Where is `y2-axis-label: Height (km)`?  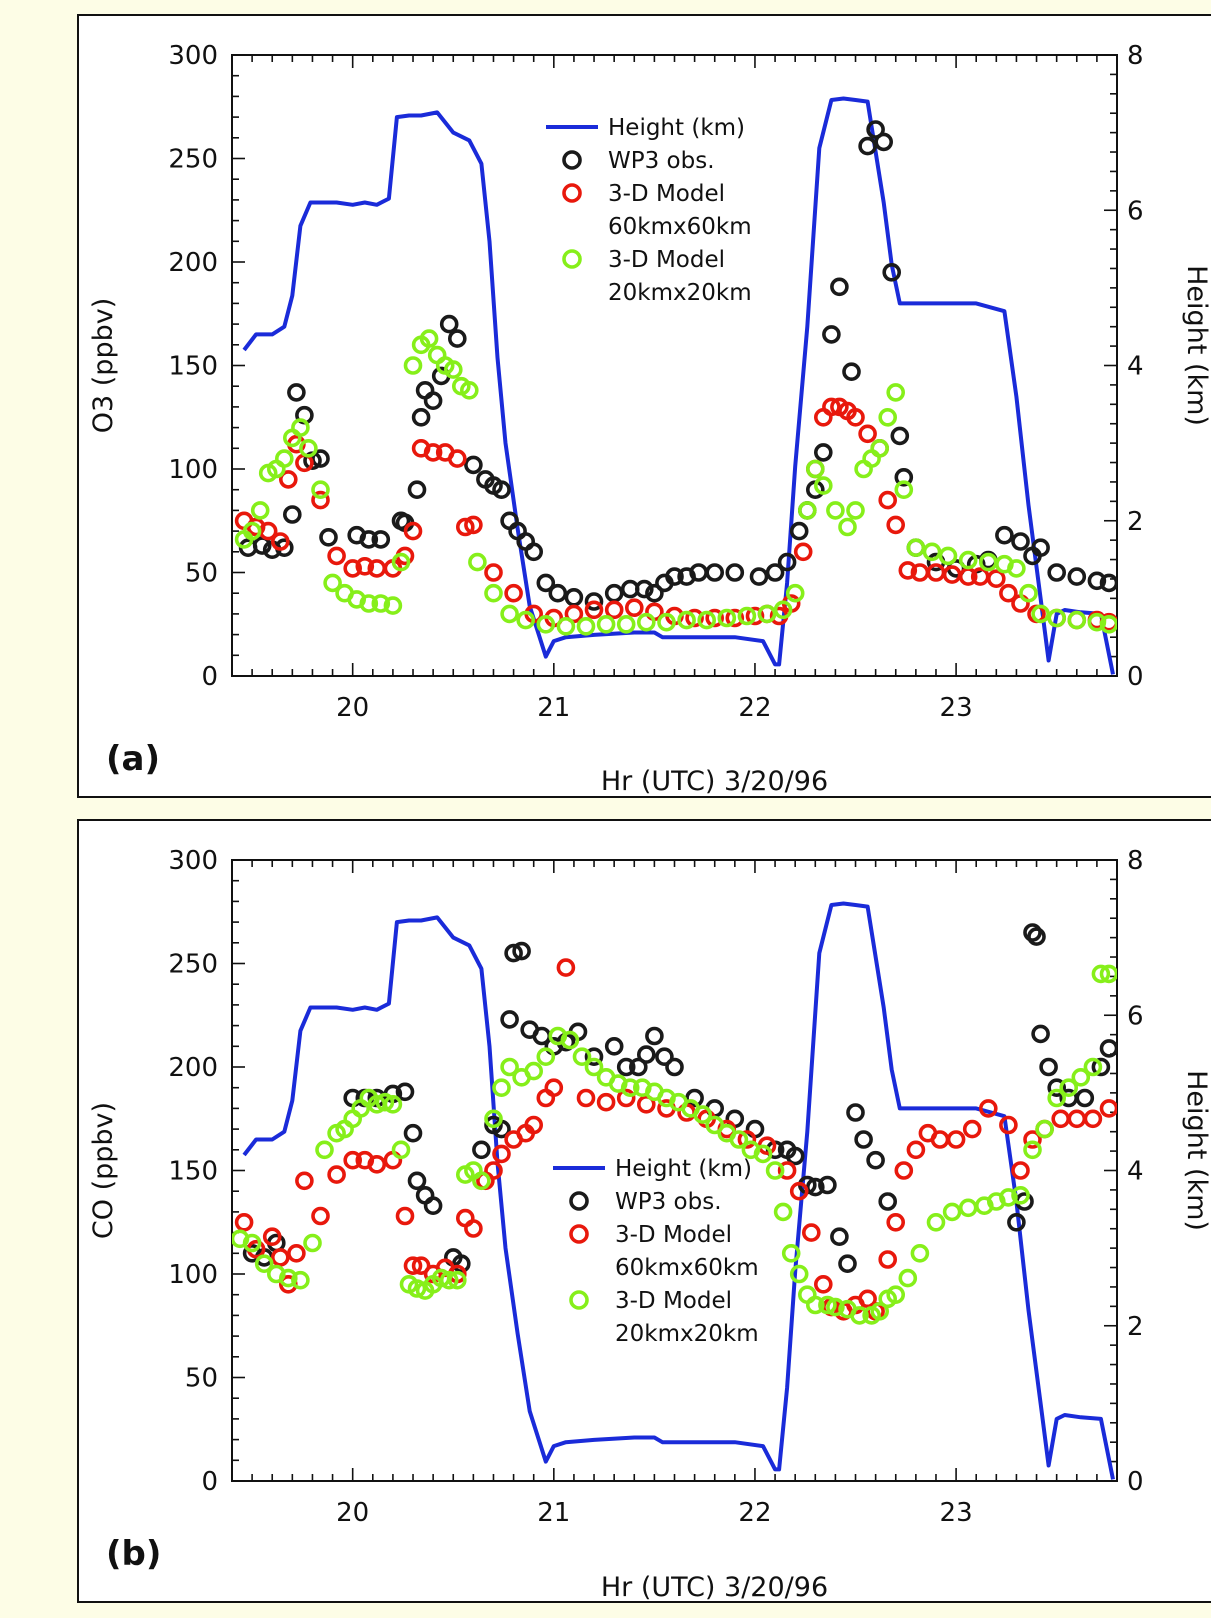
y2-axis-label: Height (km) is located at coordinates (1196, 345).